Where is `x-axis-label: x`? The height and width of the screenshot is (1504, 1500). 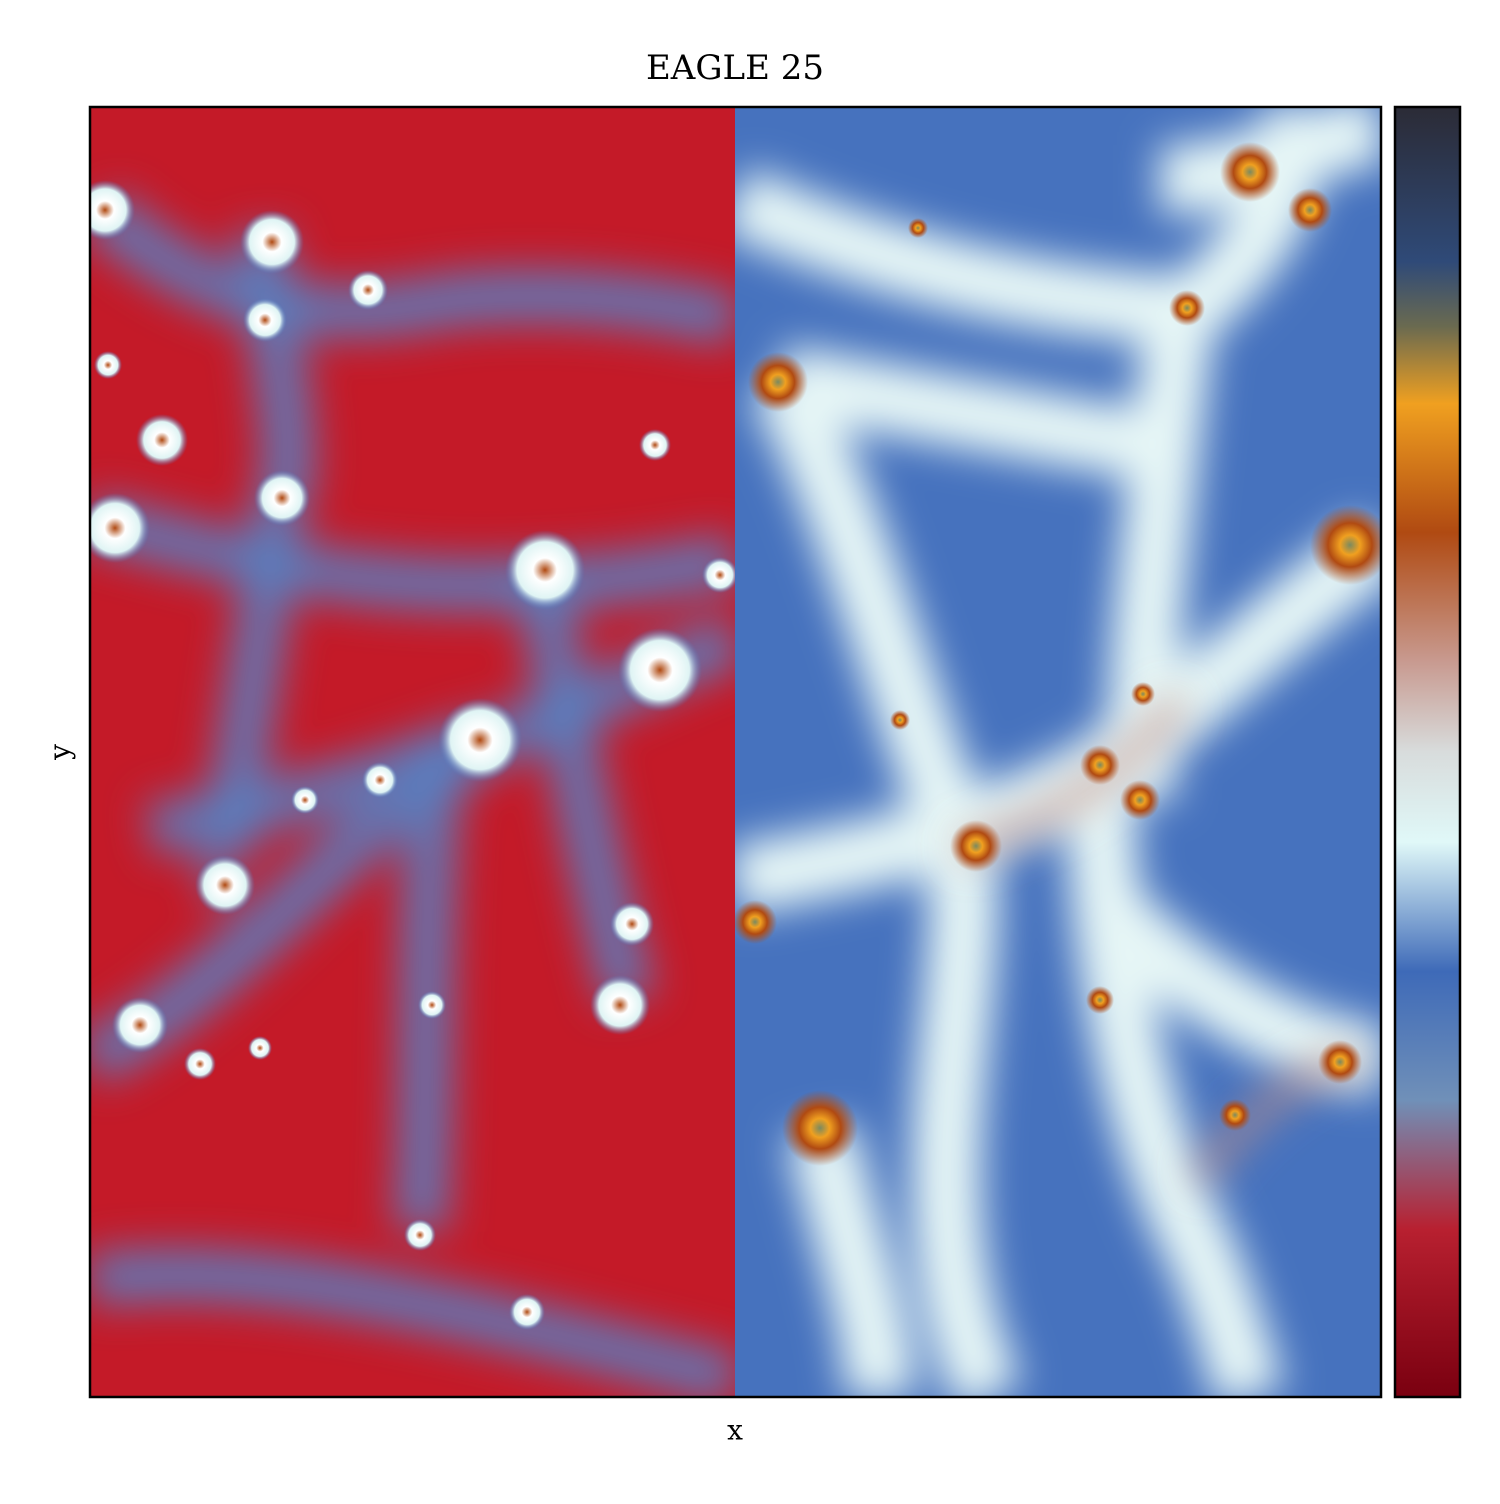
x-axis-label: x is located at coordinates (735, 1430).